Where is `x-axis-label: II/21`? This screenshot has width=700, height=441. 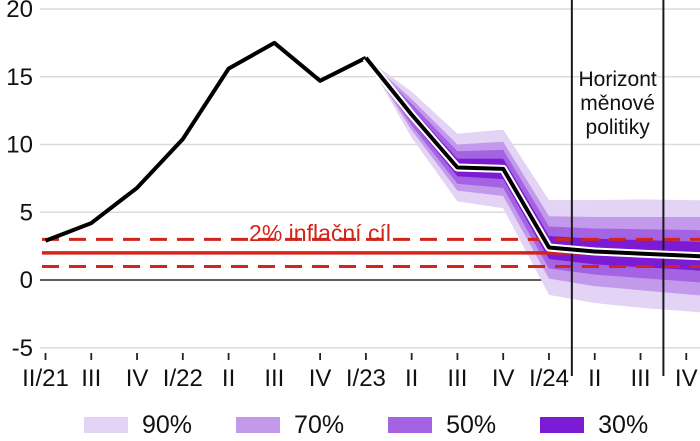 x-axis-label: II/21 is located at coordinates (45, 378).